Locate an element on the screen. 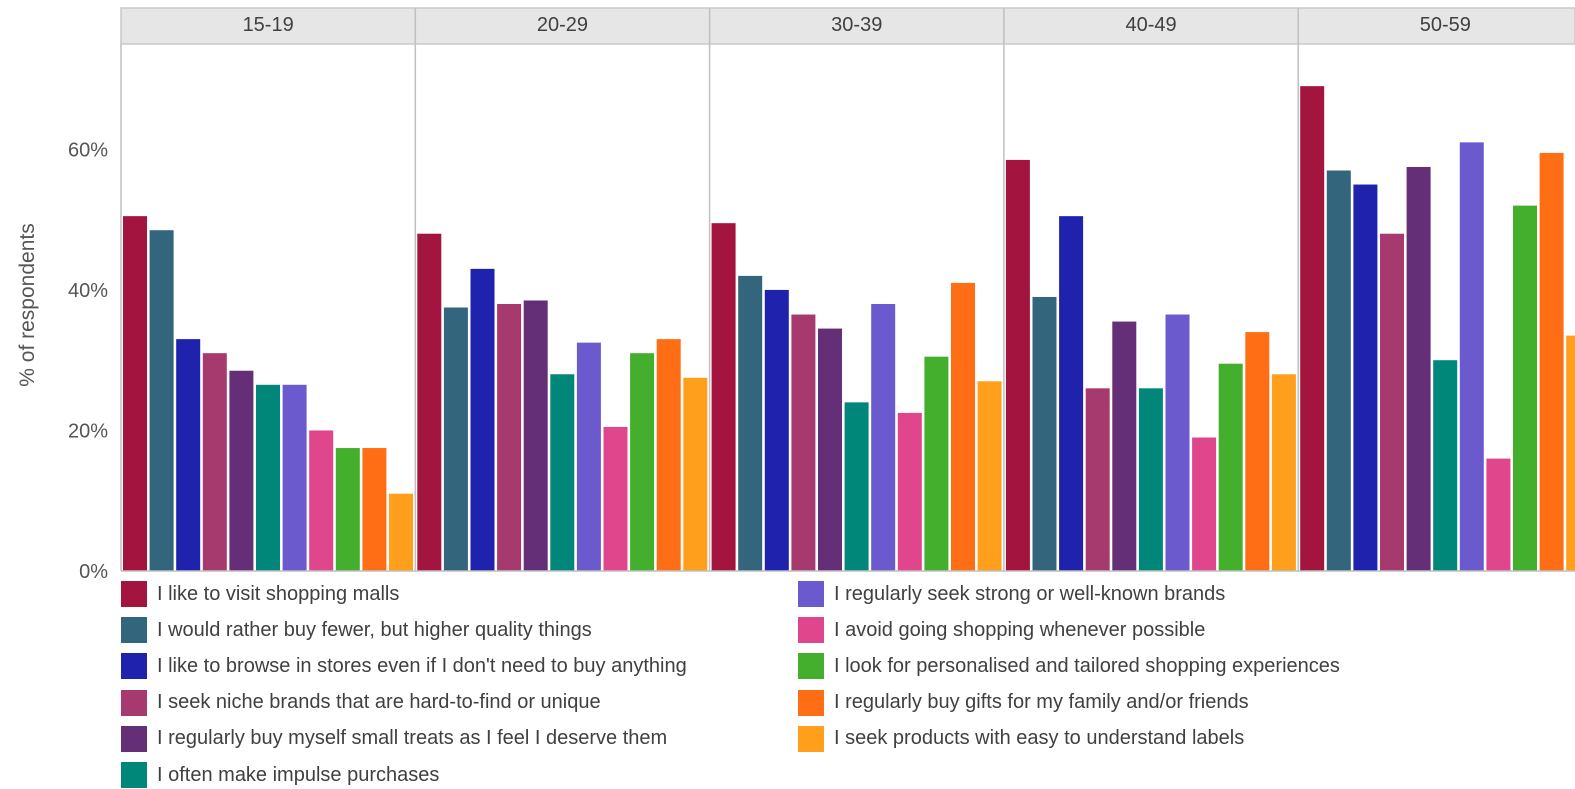  facet-label: 30-39 is located at coordinates (856, 25).